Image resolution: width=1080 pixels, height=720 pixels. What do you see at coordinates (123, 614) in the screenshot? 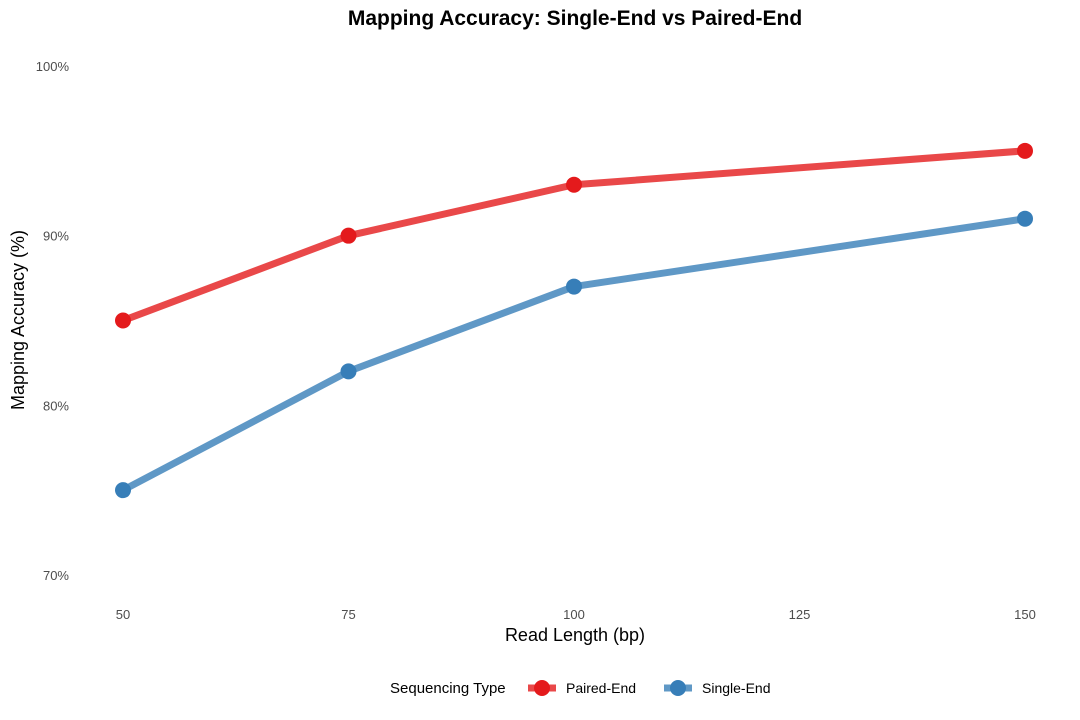
I see `x-tick-label: 50` at bounding box center [123, 614].